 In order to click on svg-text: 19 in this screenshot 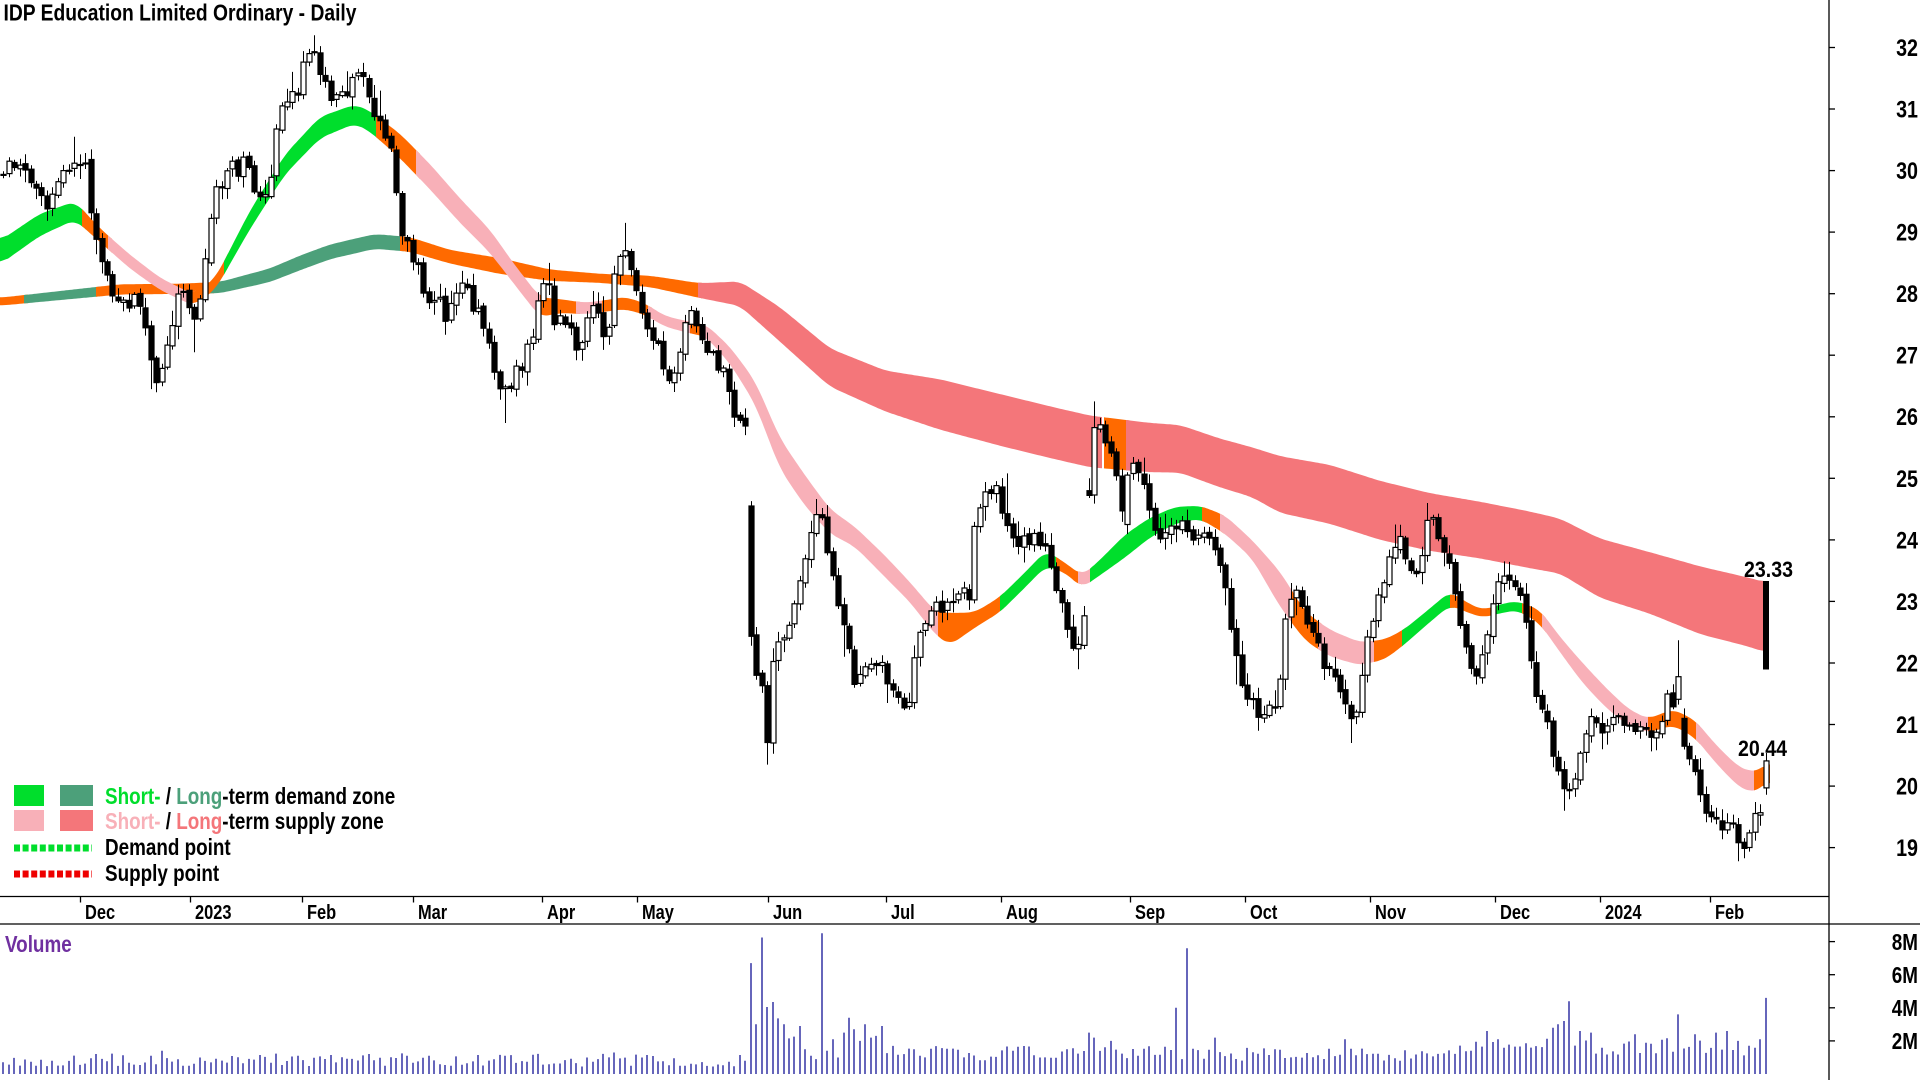, I will do `click(1907, 848)`.